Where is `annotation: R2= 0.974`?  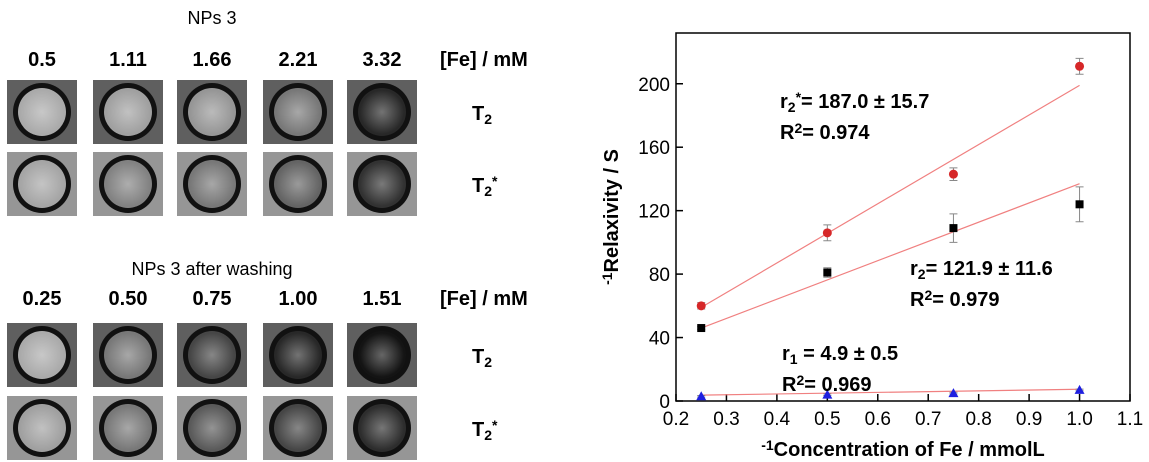
annotation: R2= 0.974 is located at coordinates (825, 132).